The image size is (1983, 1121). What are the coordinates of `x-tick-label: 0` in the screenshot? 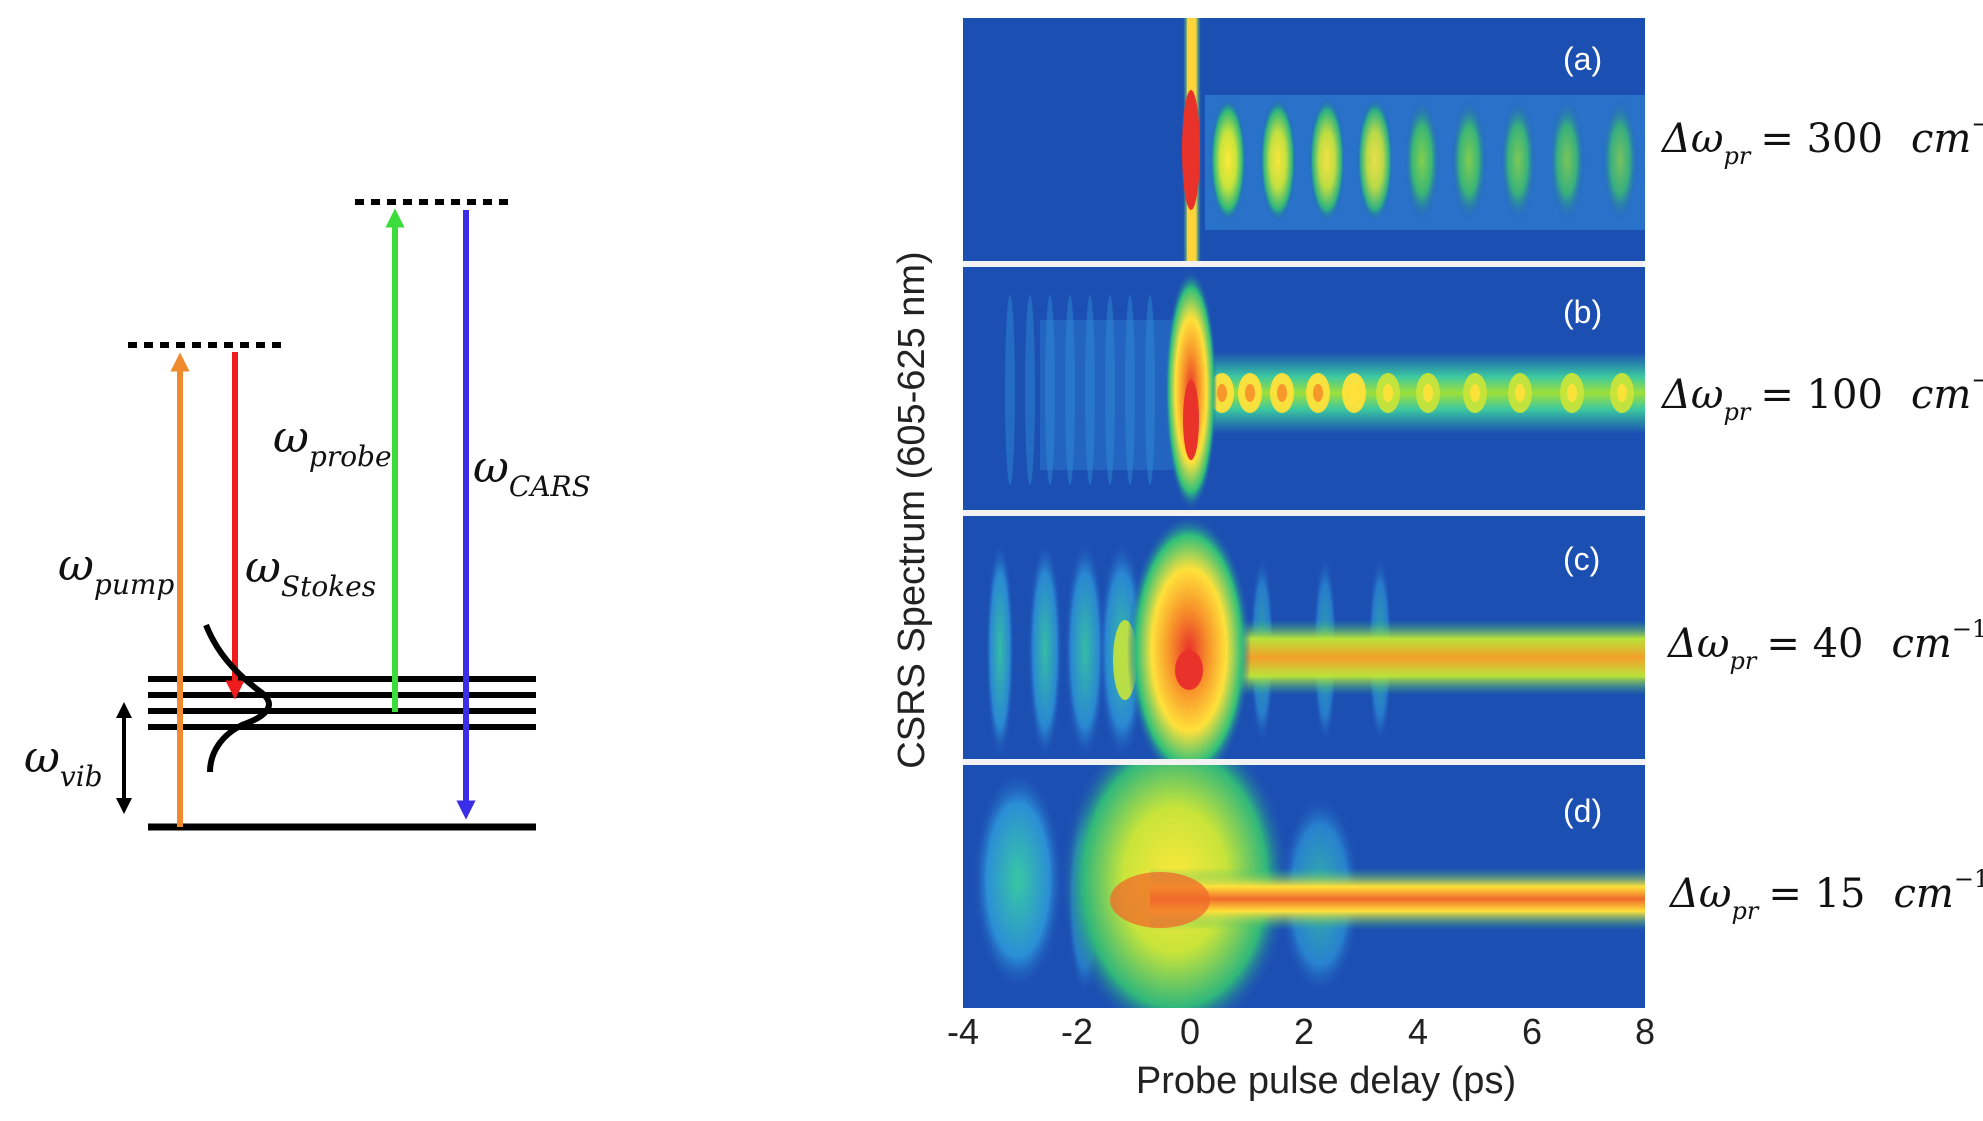 It's located at (1190, 1031).